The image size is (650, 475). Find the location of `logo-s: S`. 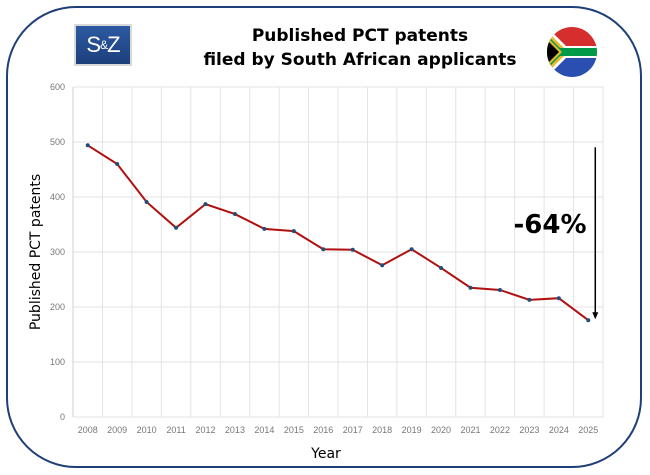

logo-s: S is located at coordinates (93, 44).